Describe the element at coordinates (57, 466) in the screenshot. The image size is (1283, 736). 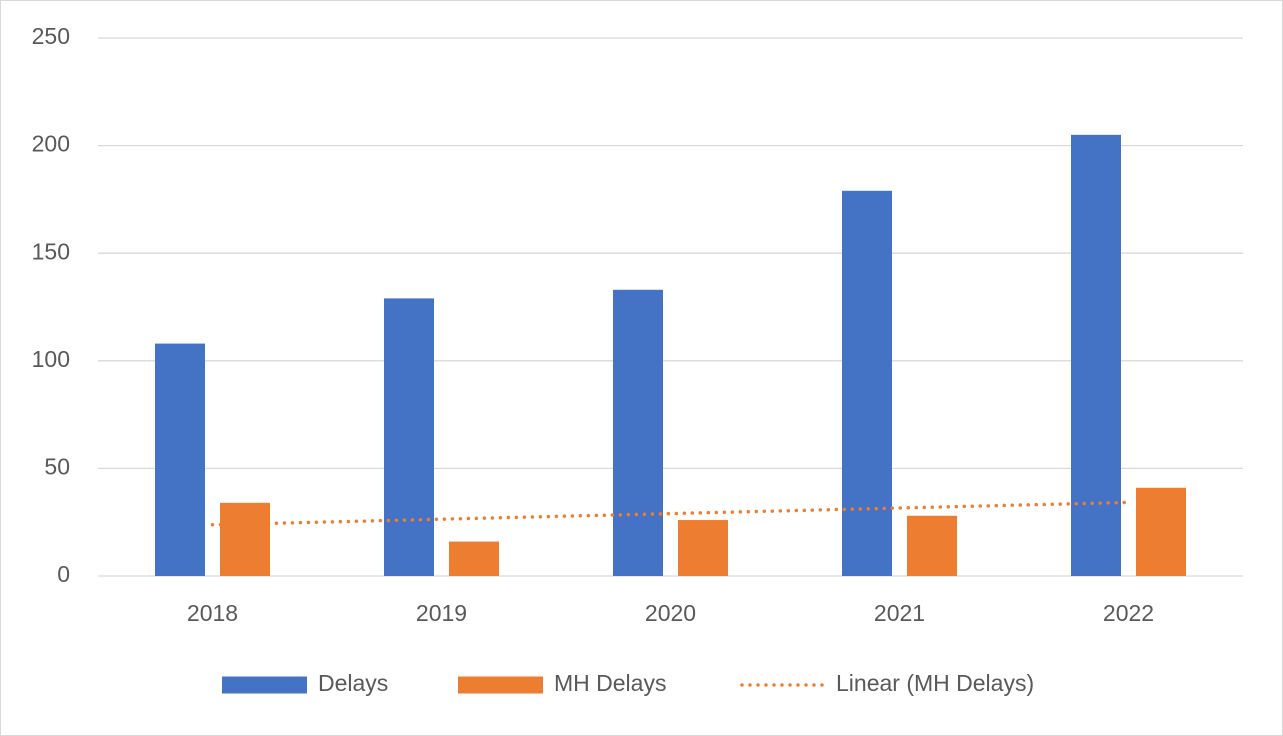
I see `y-tick-label: 50` at that location.